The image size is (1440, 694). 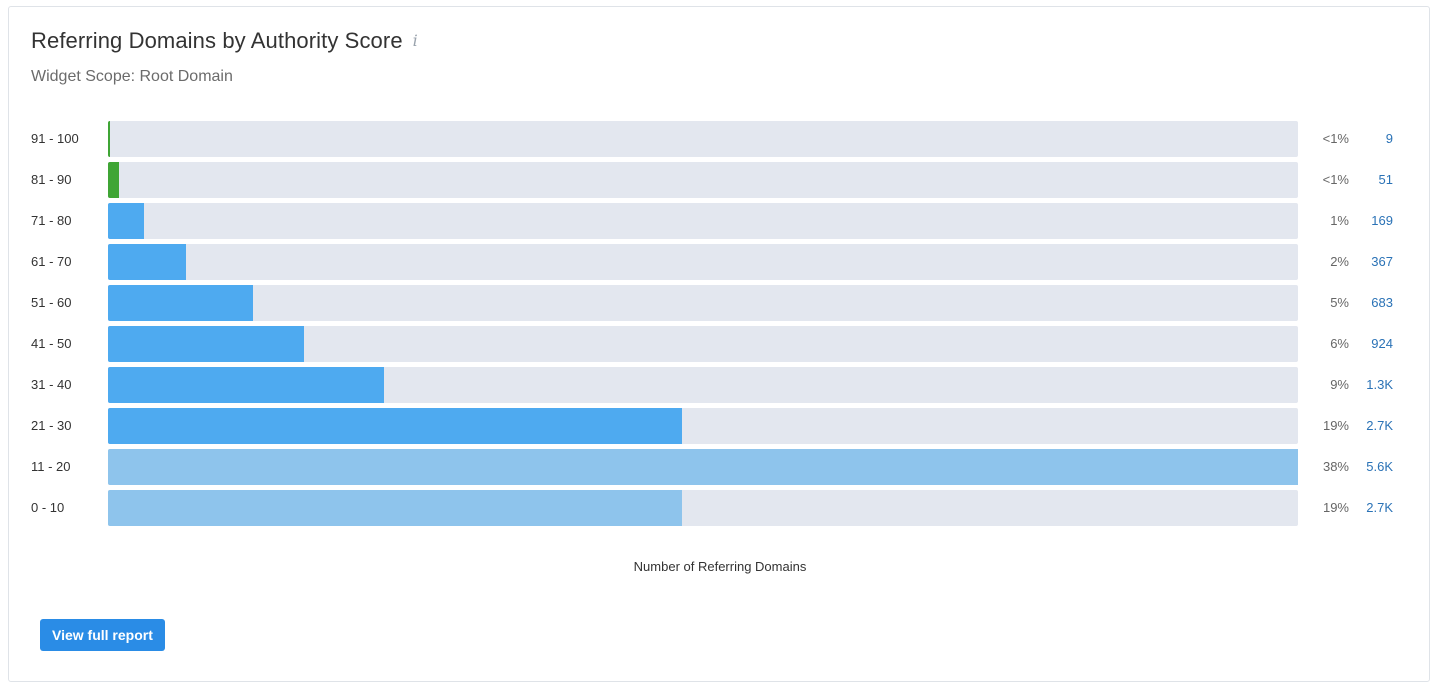 I want to click on chart-row: 51 - 60 5% 683, so click(x=712, y=303).